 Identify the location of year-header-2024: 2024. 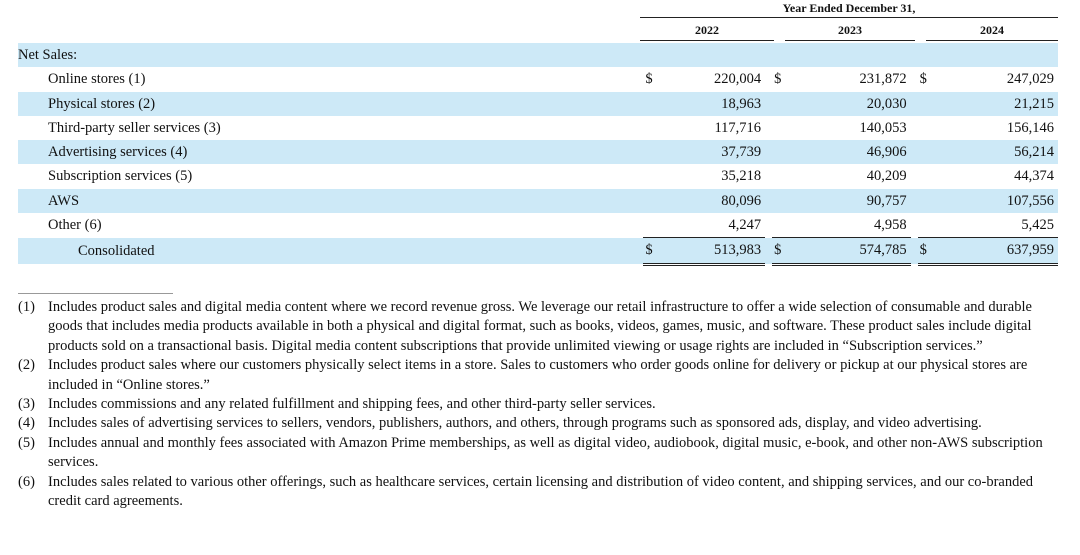
(992, 31).